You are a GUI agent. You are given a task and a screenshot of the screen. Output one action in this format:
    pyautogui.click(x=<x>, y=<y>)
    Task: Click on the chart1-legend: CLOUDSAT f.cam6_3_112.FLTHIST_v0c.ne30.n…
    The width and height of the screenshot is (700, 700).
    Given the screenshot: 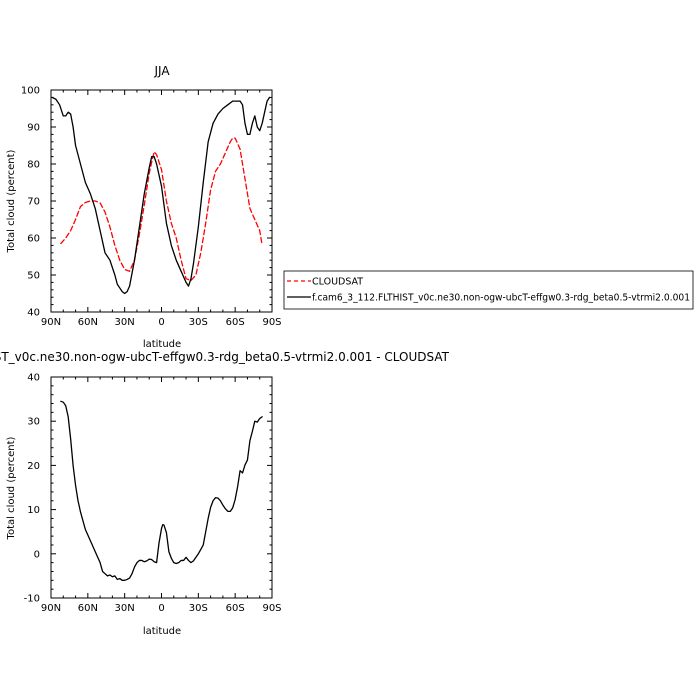 What is the action you would take?
    pyautogui.click(x=488, y=290)
    